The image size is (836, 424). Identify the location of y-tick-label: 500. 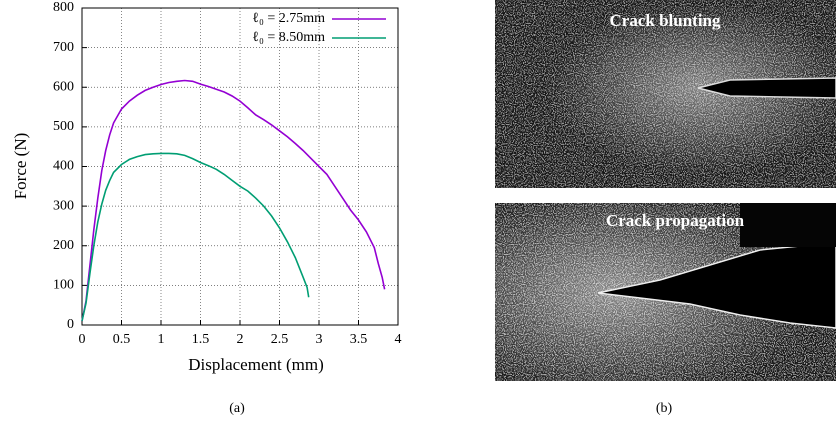
(63, 126).